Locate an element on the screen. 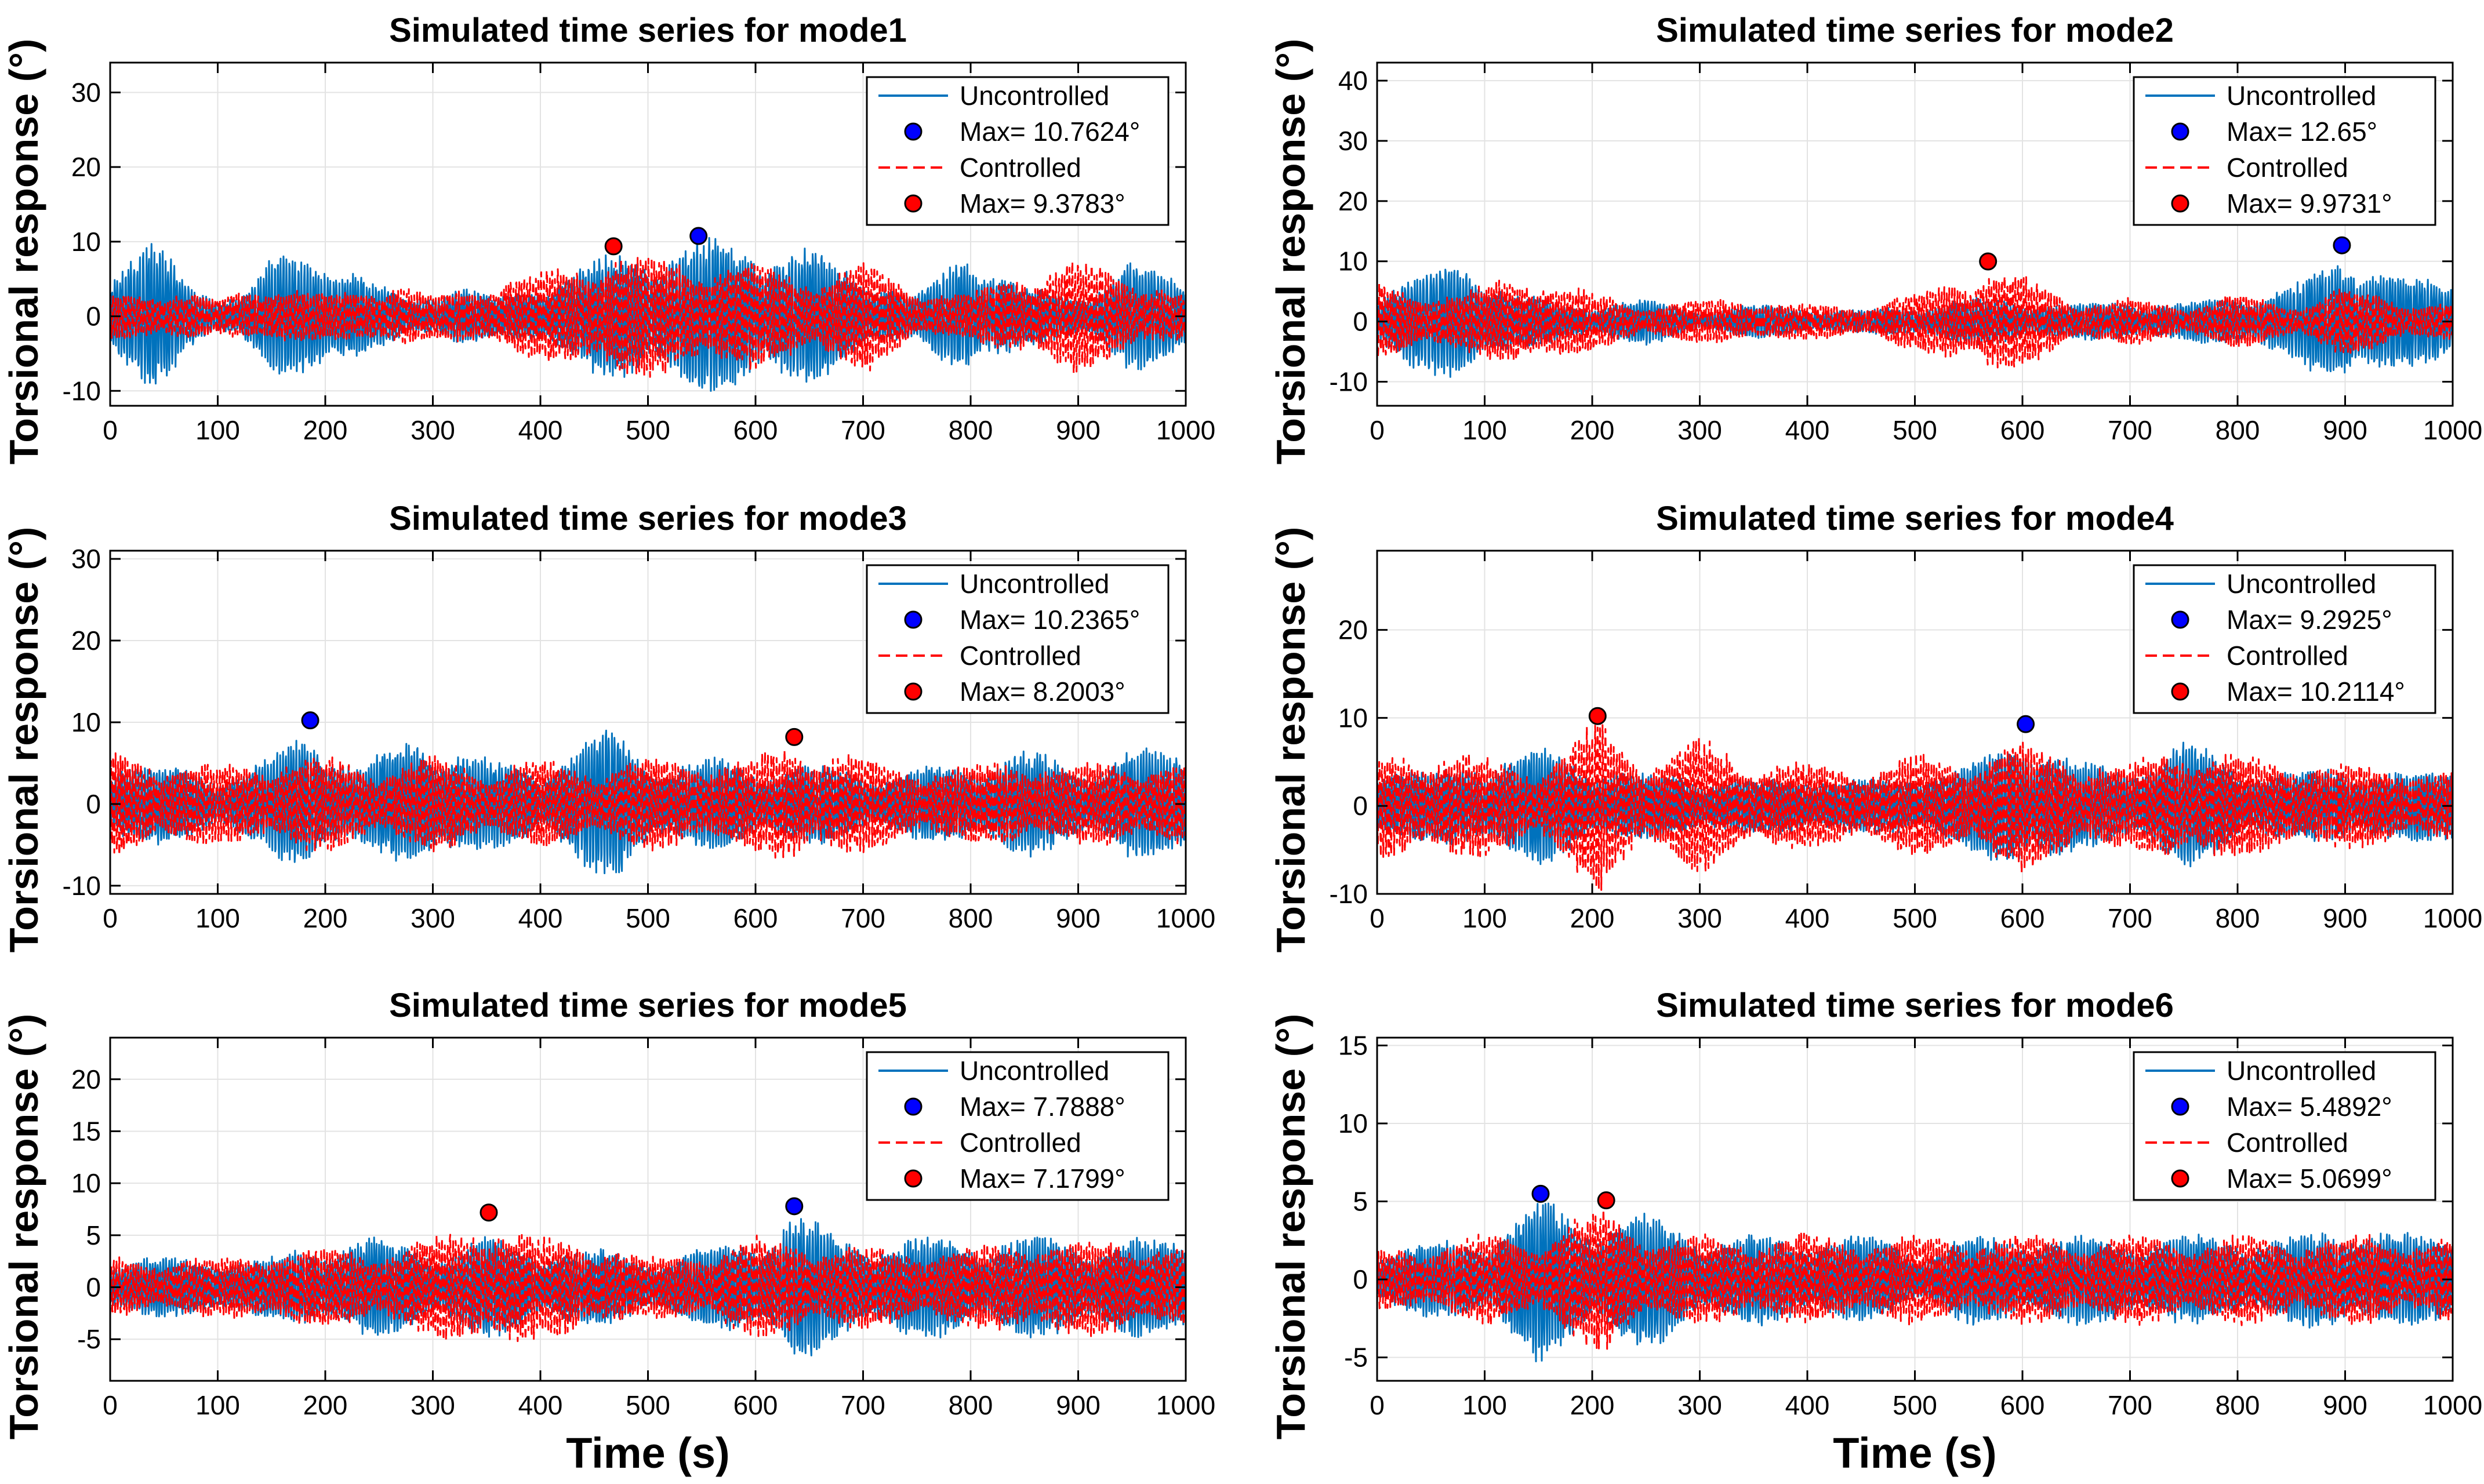 This screenshot has width=2484, height=1484. legend-label-max-uncontrolled: Max= 9.2925° is located at coordinates (2310, 620).